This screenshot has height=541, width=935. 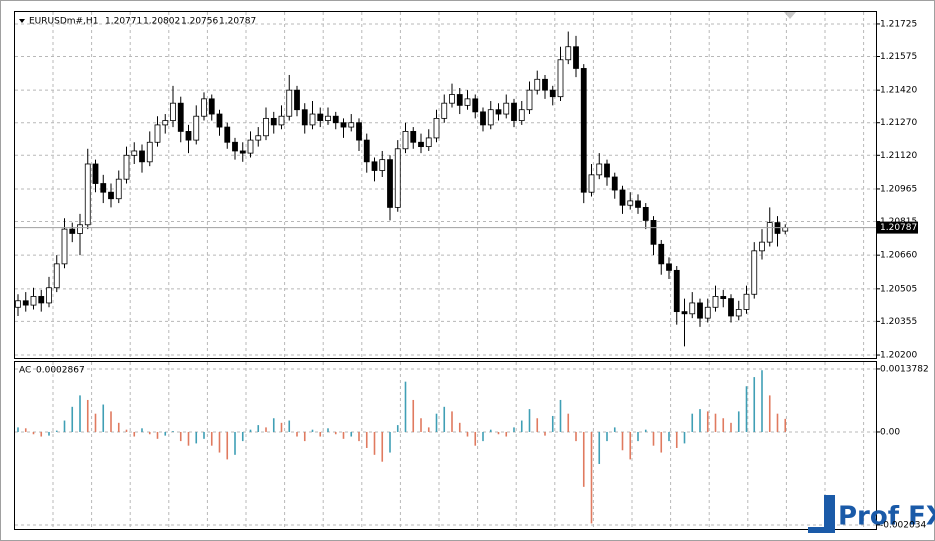 What do you see at coordinates (903, 525) in the screenshot?
I see `y-tick-label: -0.002034` at bounding box center [903, 525].